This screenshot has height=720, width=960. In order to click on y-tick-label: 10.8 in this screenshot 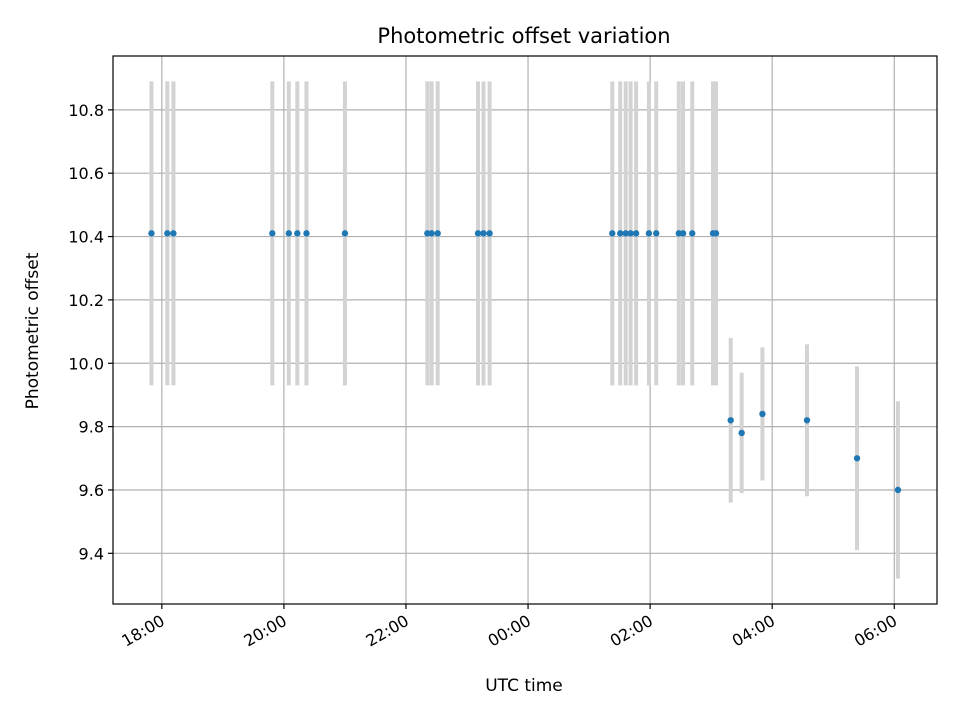, I will do `click(86, 110)`.